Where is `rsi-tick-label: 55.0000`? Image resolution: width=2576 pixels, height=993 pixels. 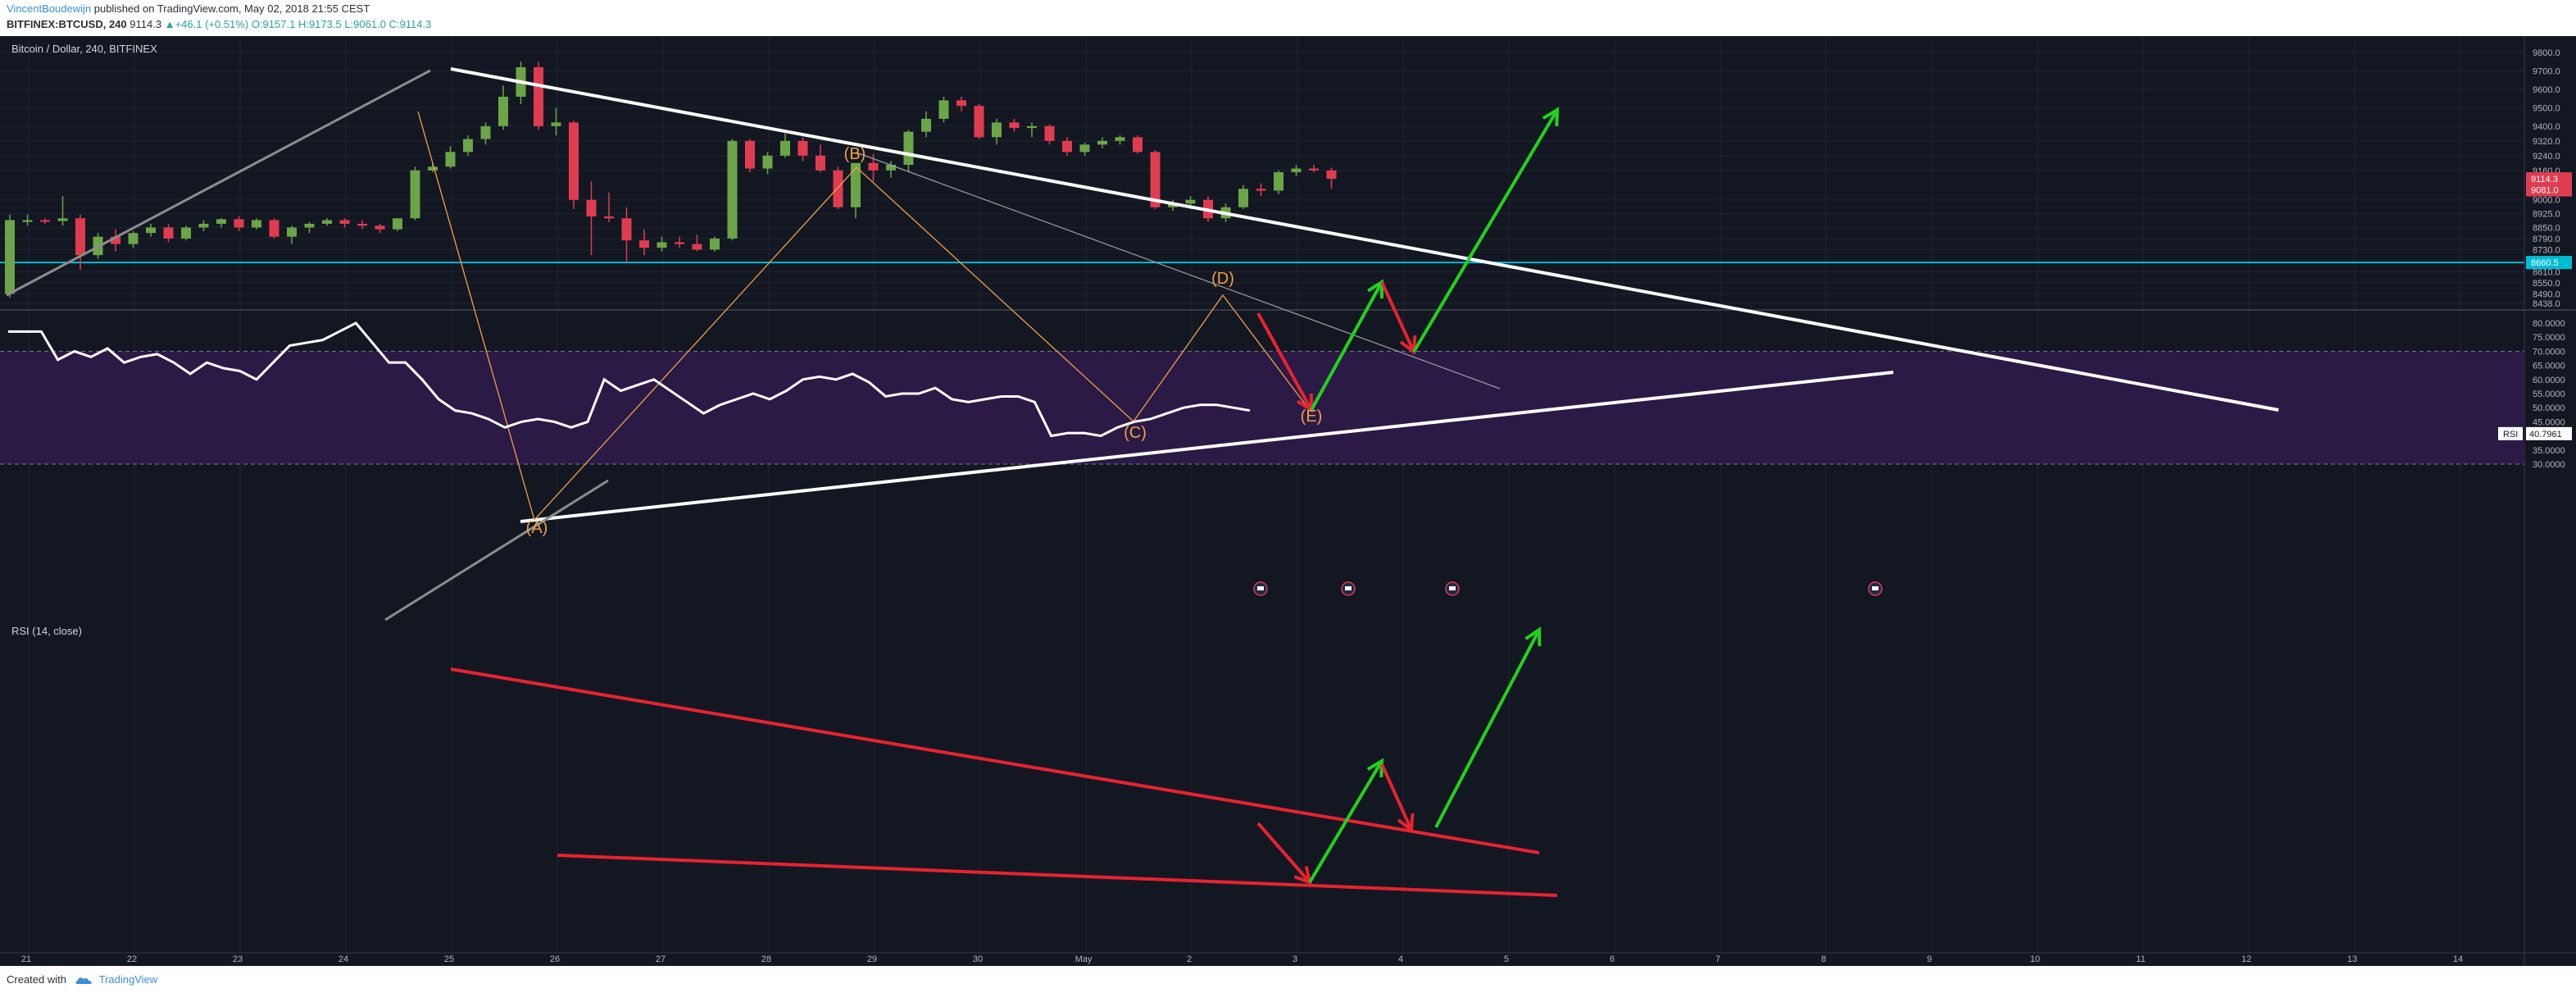
rsi-tick-label: 55.0000 is located at coordinates (2549, 394).